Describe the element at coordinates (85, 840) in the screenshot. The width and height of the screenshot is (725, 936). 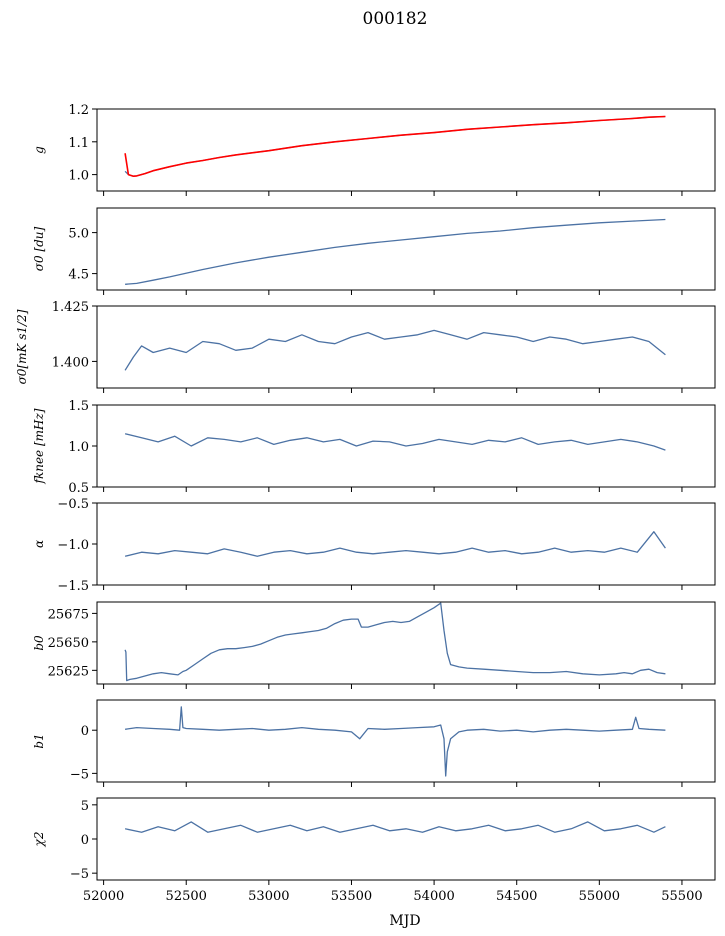
I see `panel-8-y-tick-label: 0` at that location.